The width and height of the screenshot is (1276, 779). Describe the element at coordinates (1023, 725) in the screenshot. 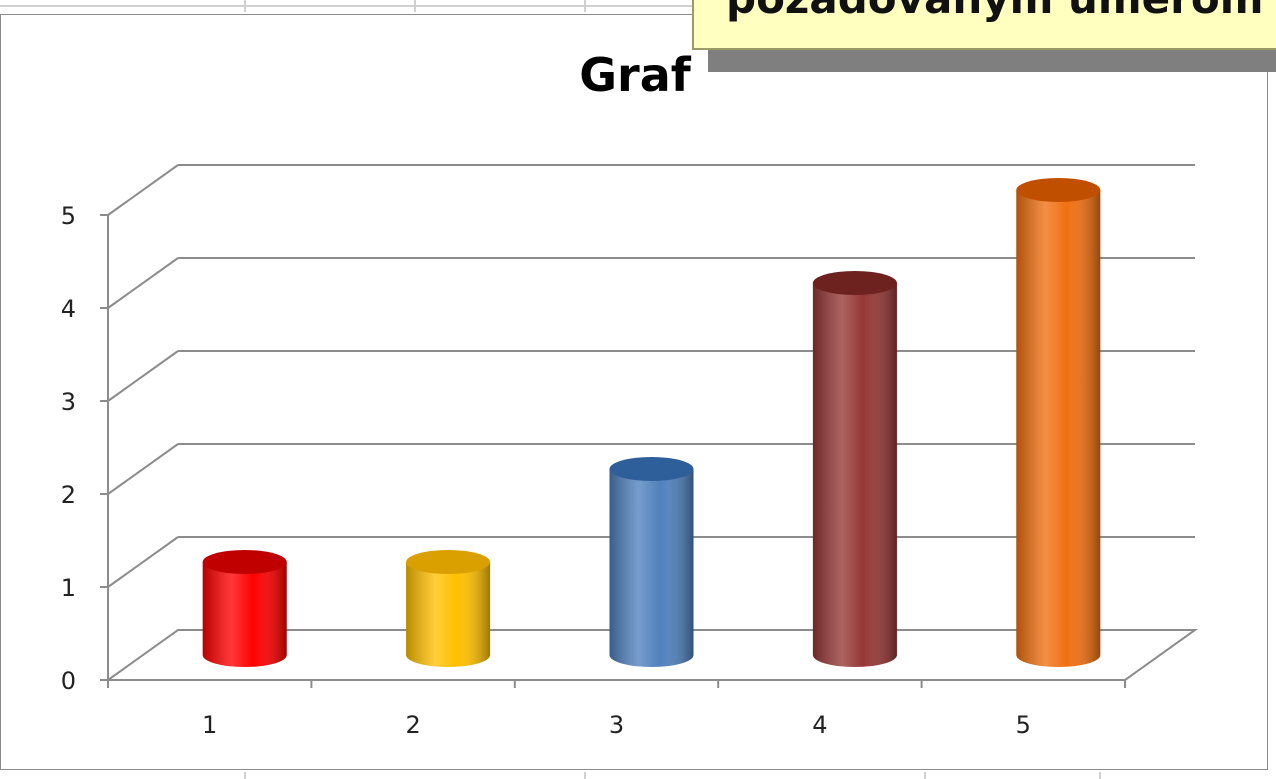

I see `x-tick-label: 5` at that location.